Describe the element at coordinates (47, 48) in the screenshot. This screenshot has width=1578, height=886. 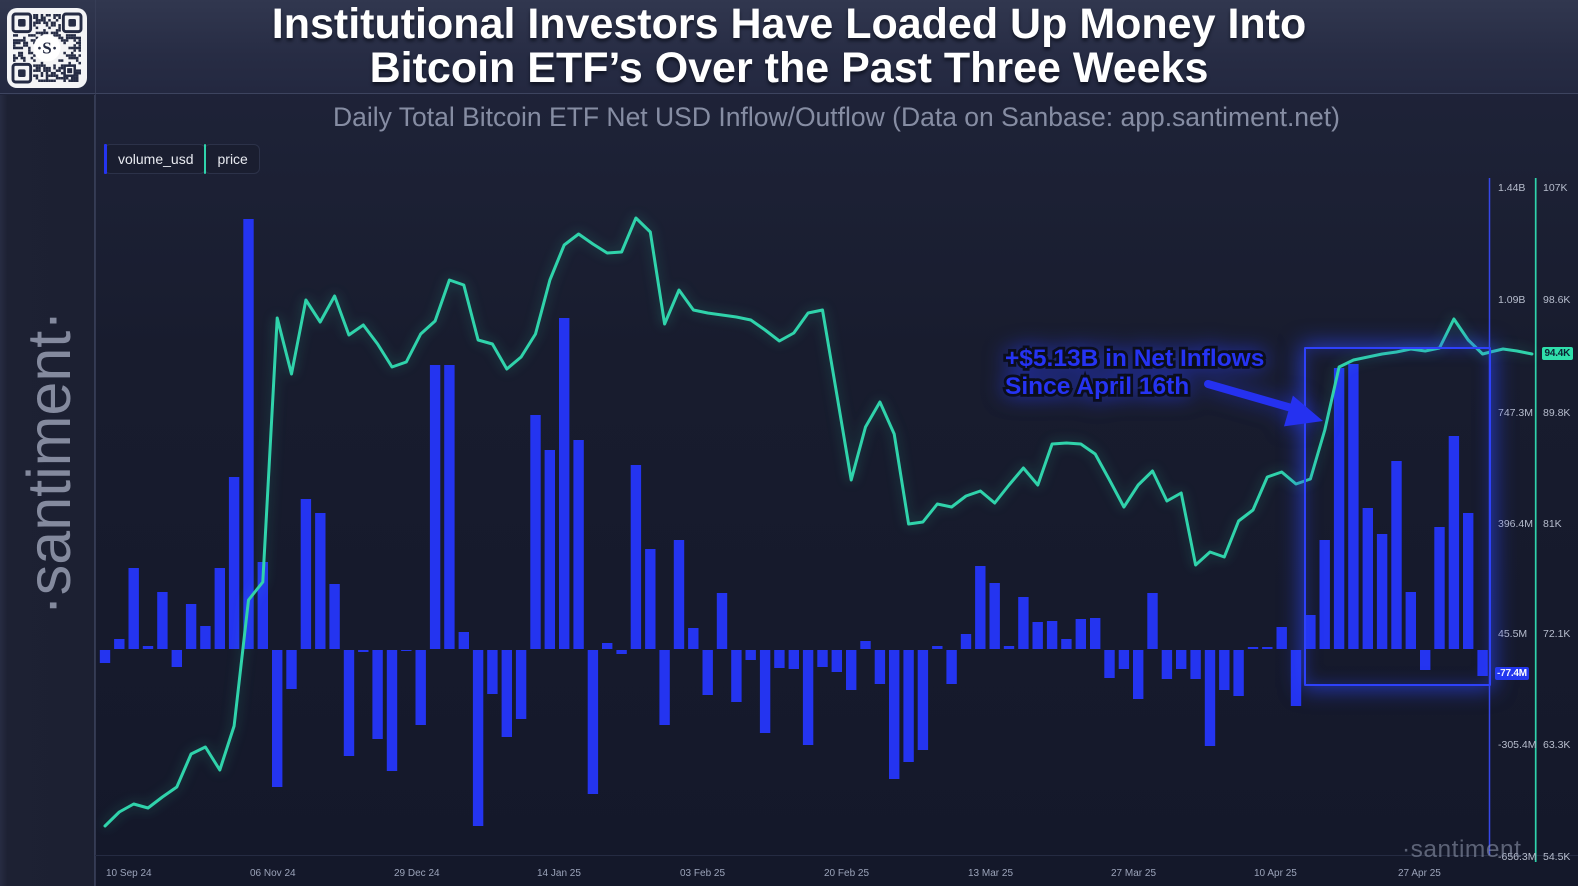
I see `svg-text: ·S·` at that location.